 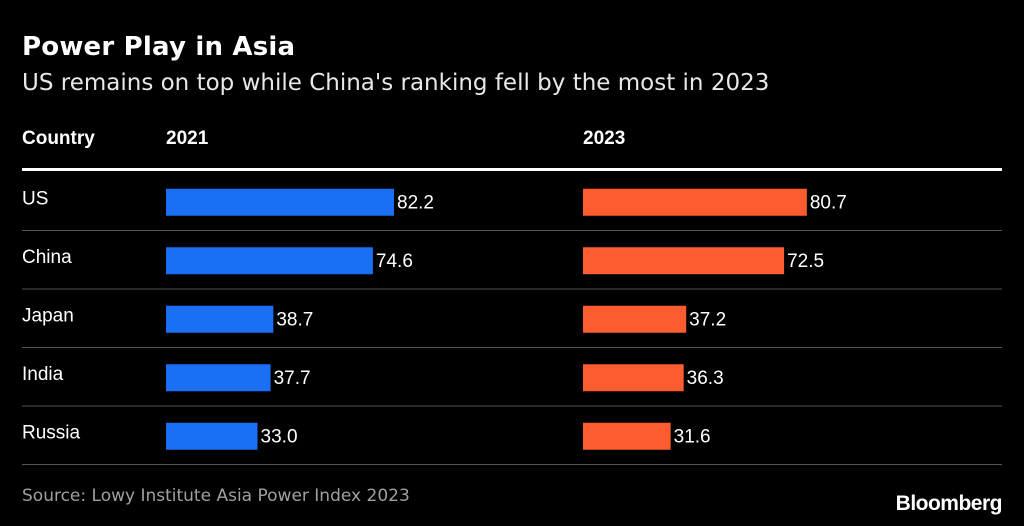 What do you see at coordinates (805, 261) in the screenshot?
I see `value-label-2023-china: 72.5` at bounding box center [805, 261].